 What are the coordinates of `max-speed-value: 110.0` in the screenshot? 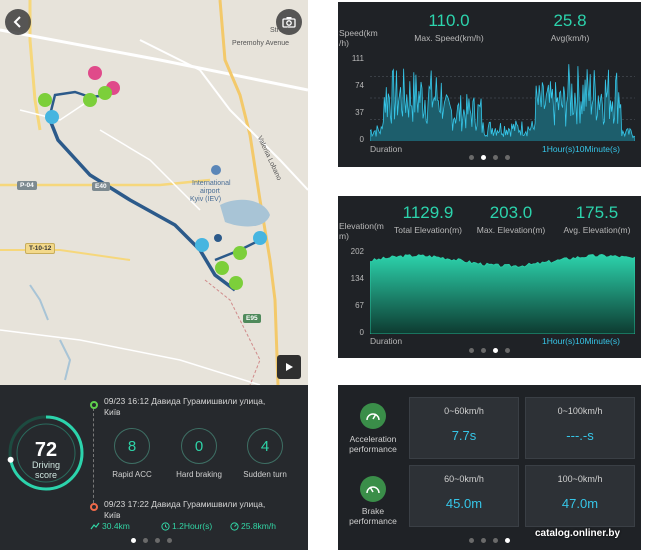 It's located at (449, 20).